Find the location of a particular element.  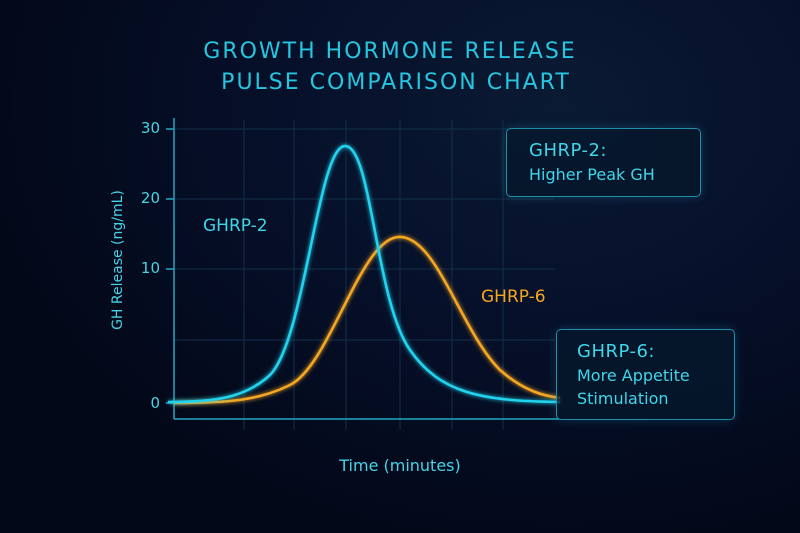

y-tick-10: 10 is located at coordinates (150, 268).